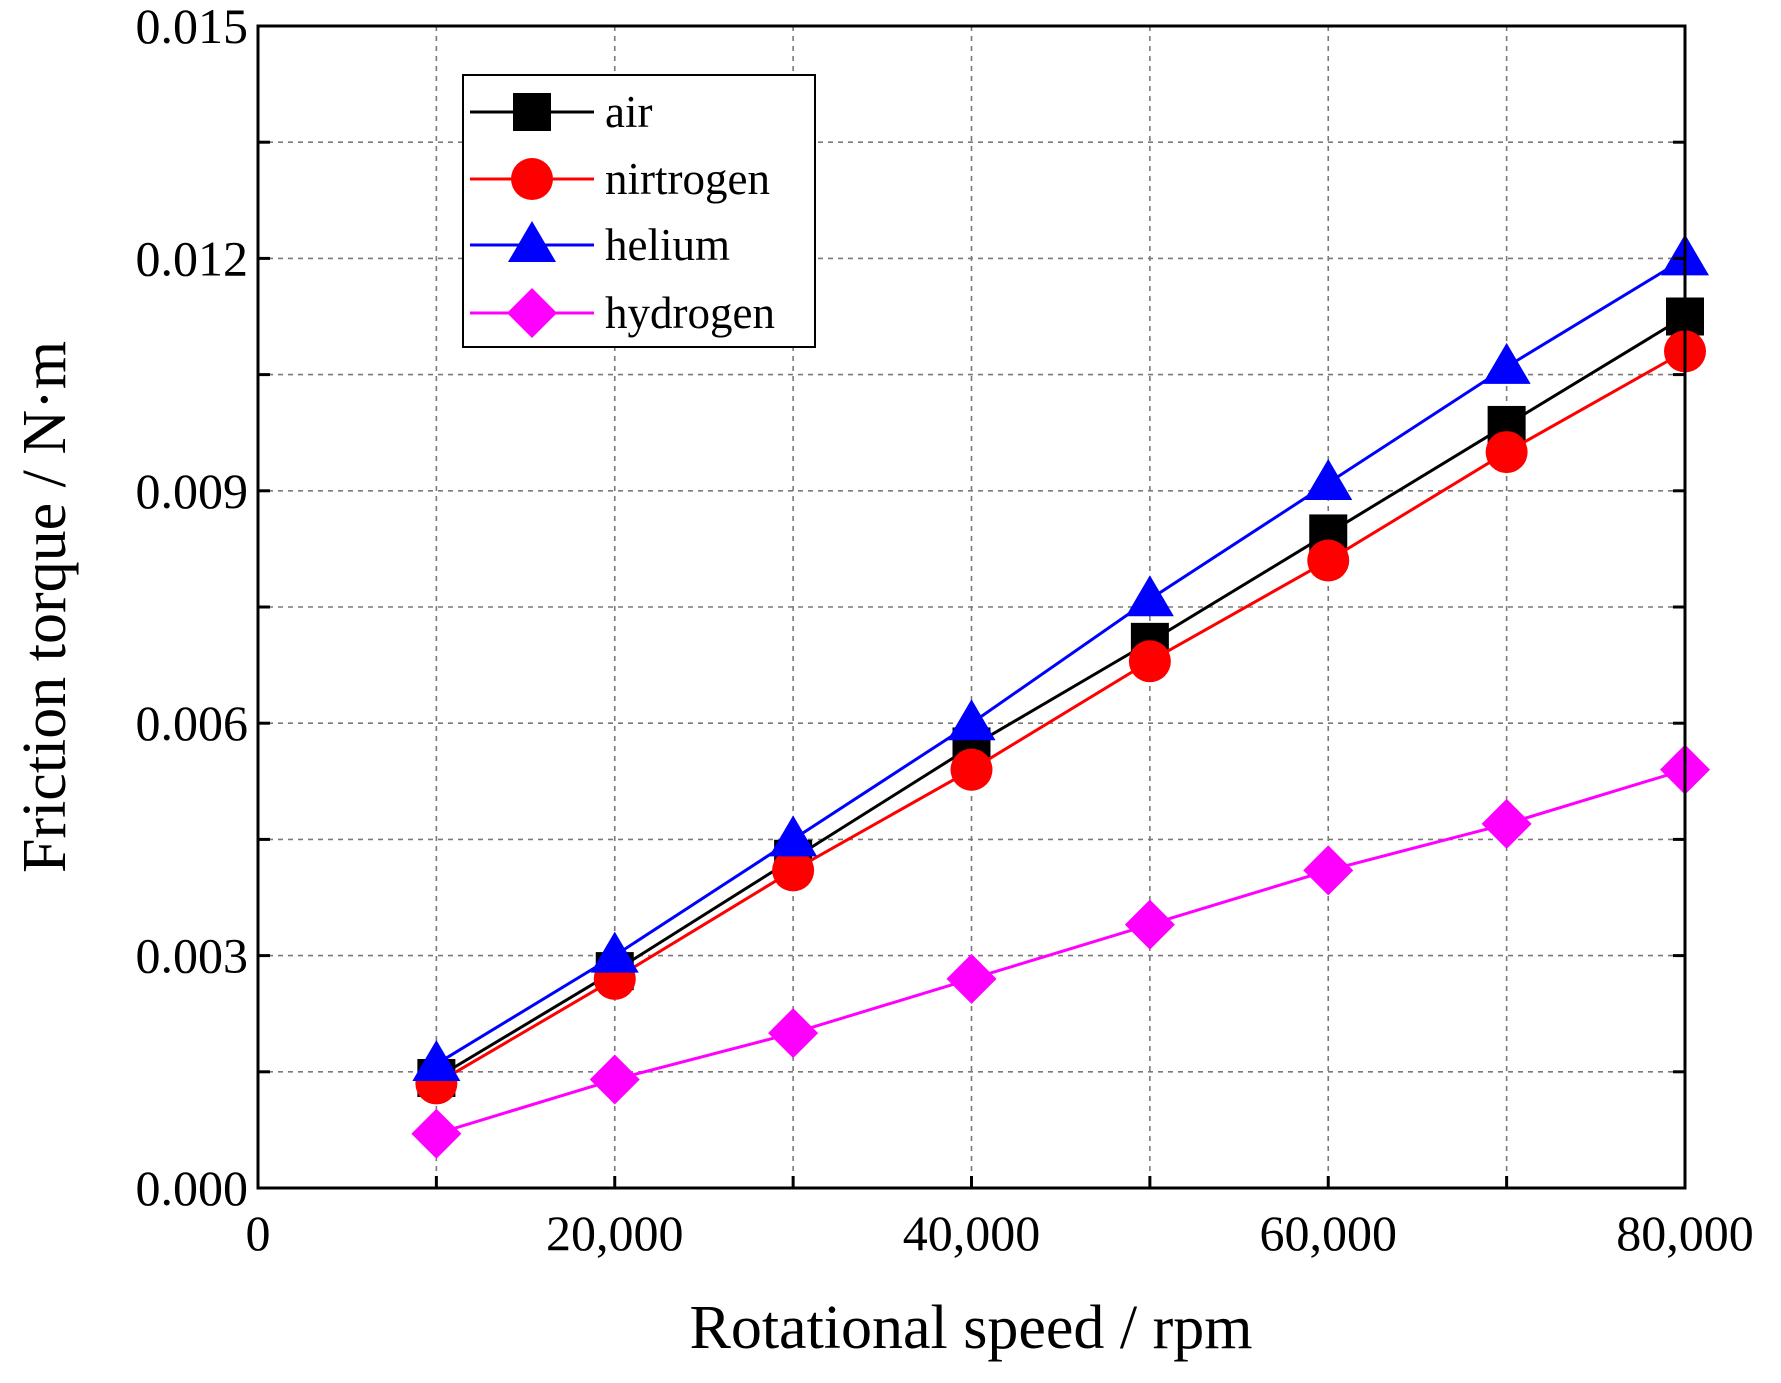  Describe the element at coordinates (532, 179) in the screenshot. I see `legend-marker-circle` at that location.